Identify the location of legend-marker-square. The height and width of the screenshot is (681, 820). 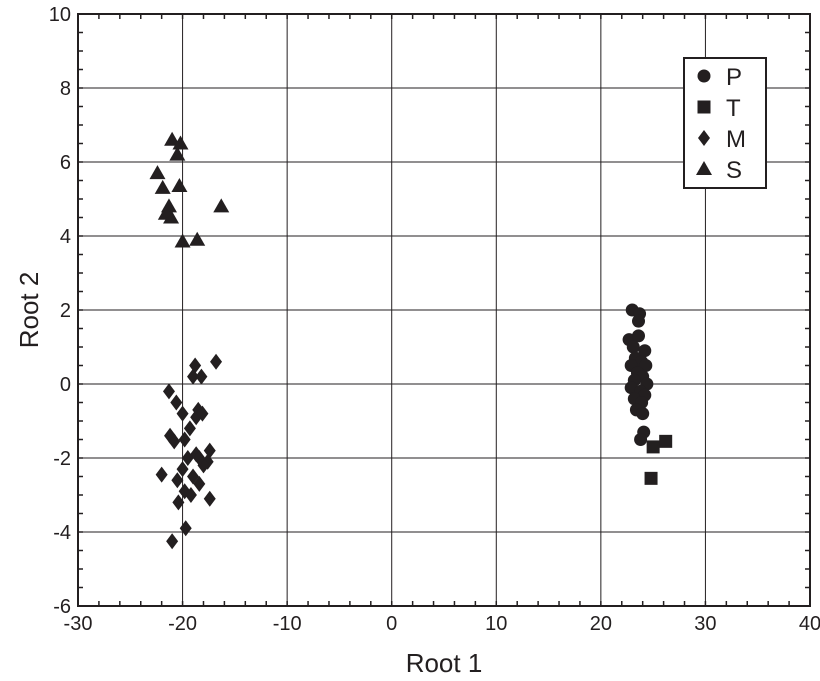
(704, 107).